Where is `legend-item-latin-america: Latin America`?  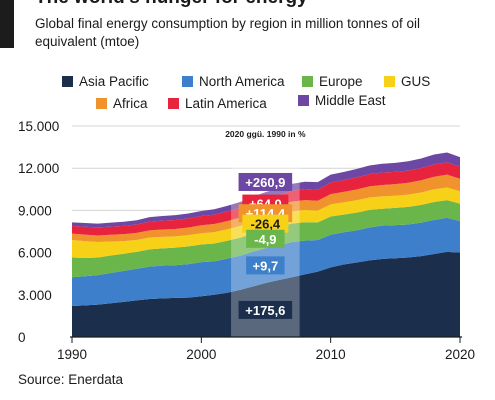 legend-item-latin-america: Latin America is located at coordinates (217, 104).